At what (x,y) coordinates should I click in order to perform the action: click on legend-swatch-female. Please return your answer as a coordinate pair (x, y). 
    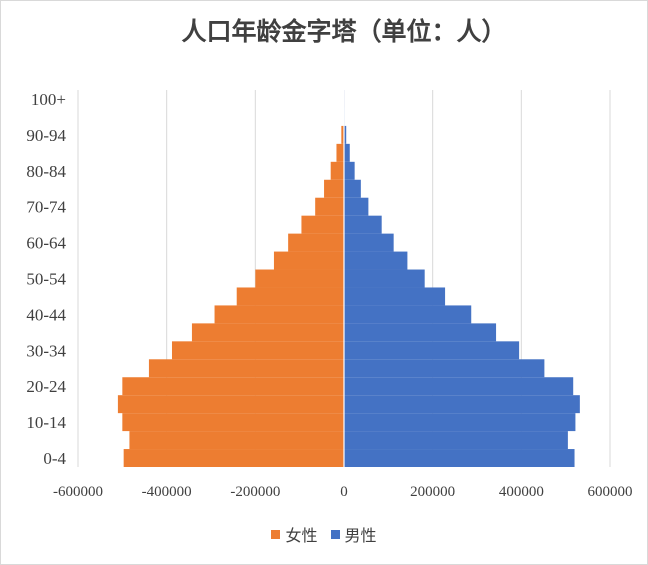
    Looking at the image, I should click on (276, 534).